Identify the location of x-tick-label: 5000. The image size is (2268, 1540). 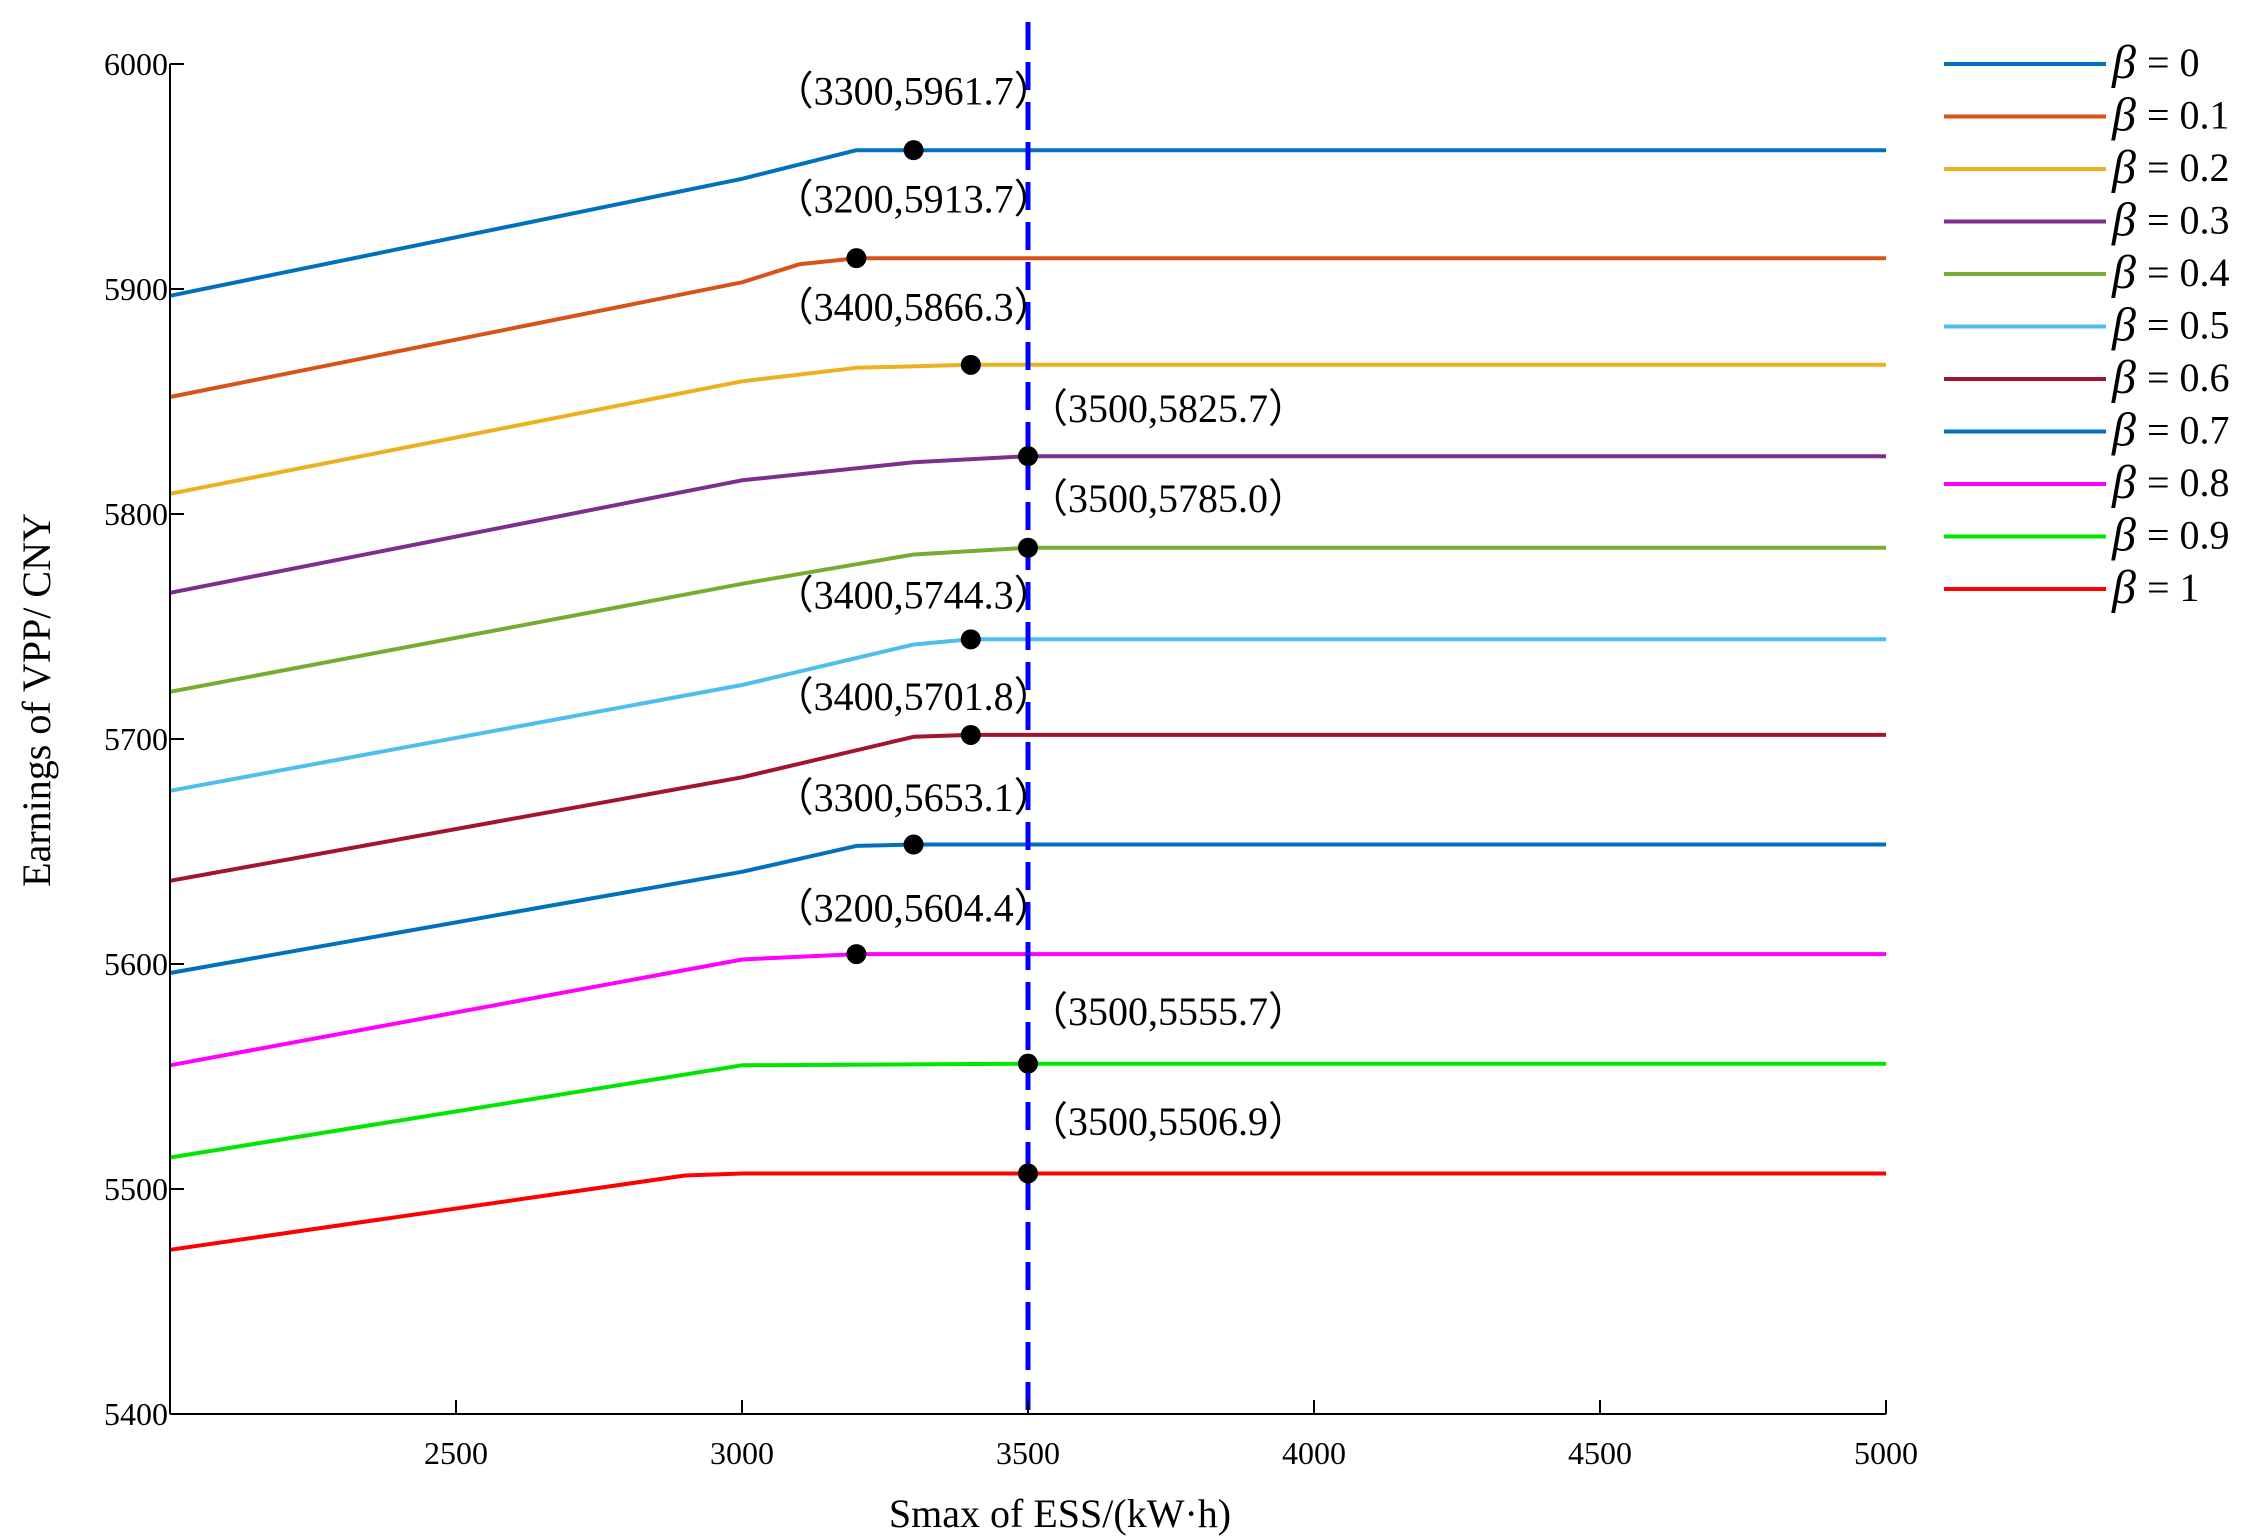
(1886, 1453).